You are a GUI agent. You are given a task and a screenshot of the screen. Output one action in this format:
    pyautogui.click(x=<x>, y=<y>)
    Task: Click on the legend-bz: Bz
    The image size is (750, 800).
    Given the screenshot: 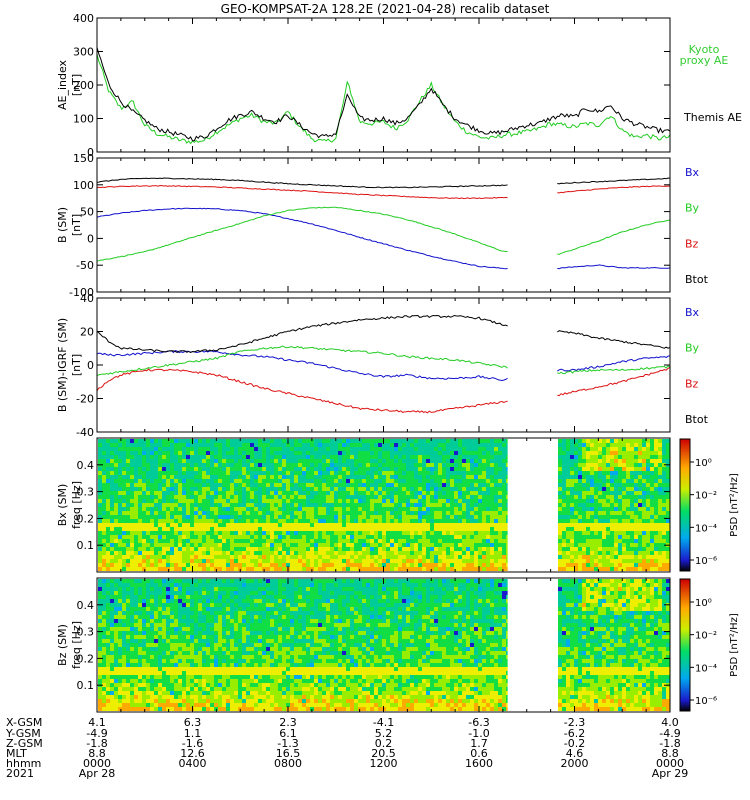 What is the action you would take?
    pyautogui.click(x=692, y=383)
    